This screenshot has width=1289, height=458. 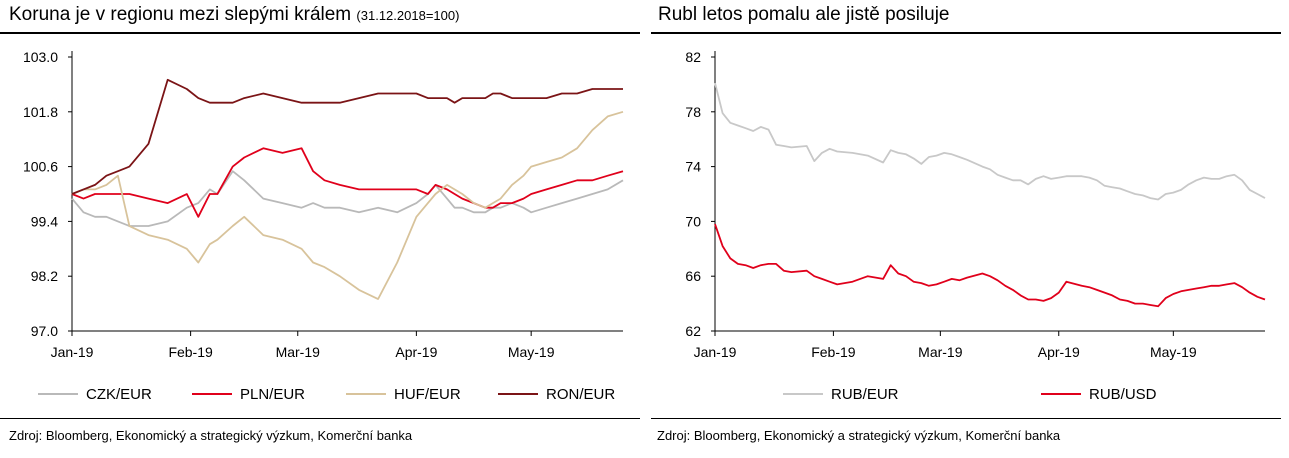 What do you see at coordinates (693, 57) in the screenshot?
I see `y-tick-label: 82` at bounding box center [693, 57].